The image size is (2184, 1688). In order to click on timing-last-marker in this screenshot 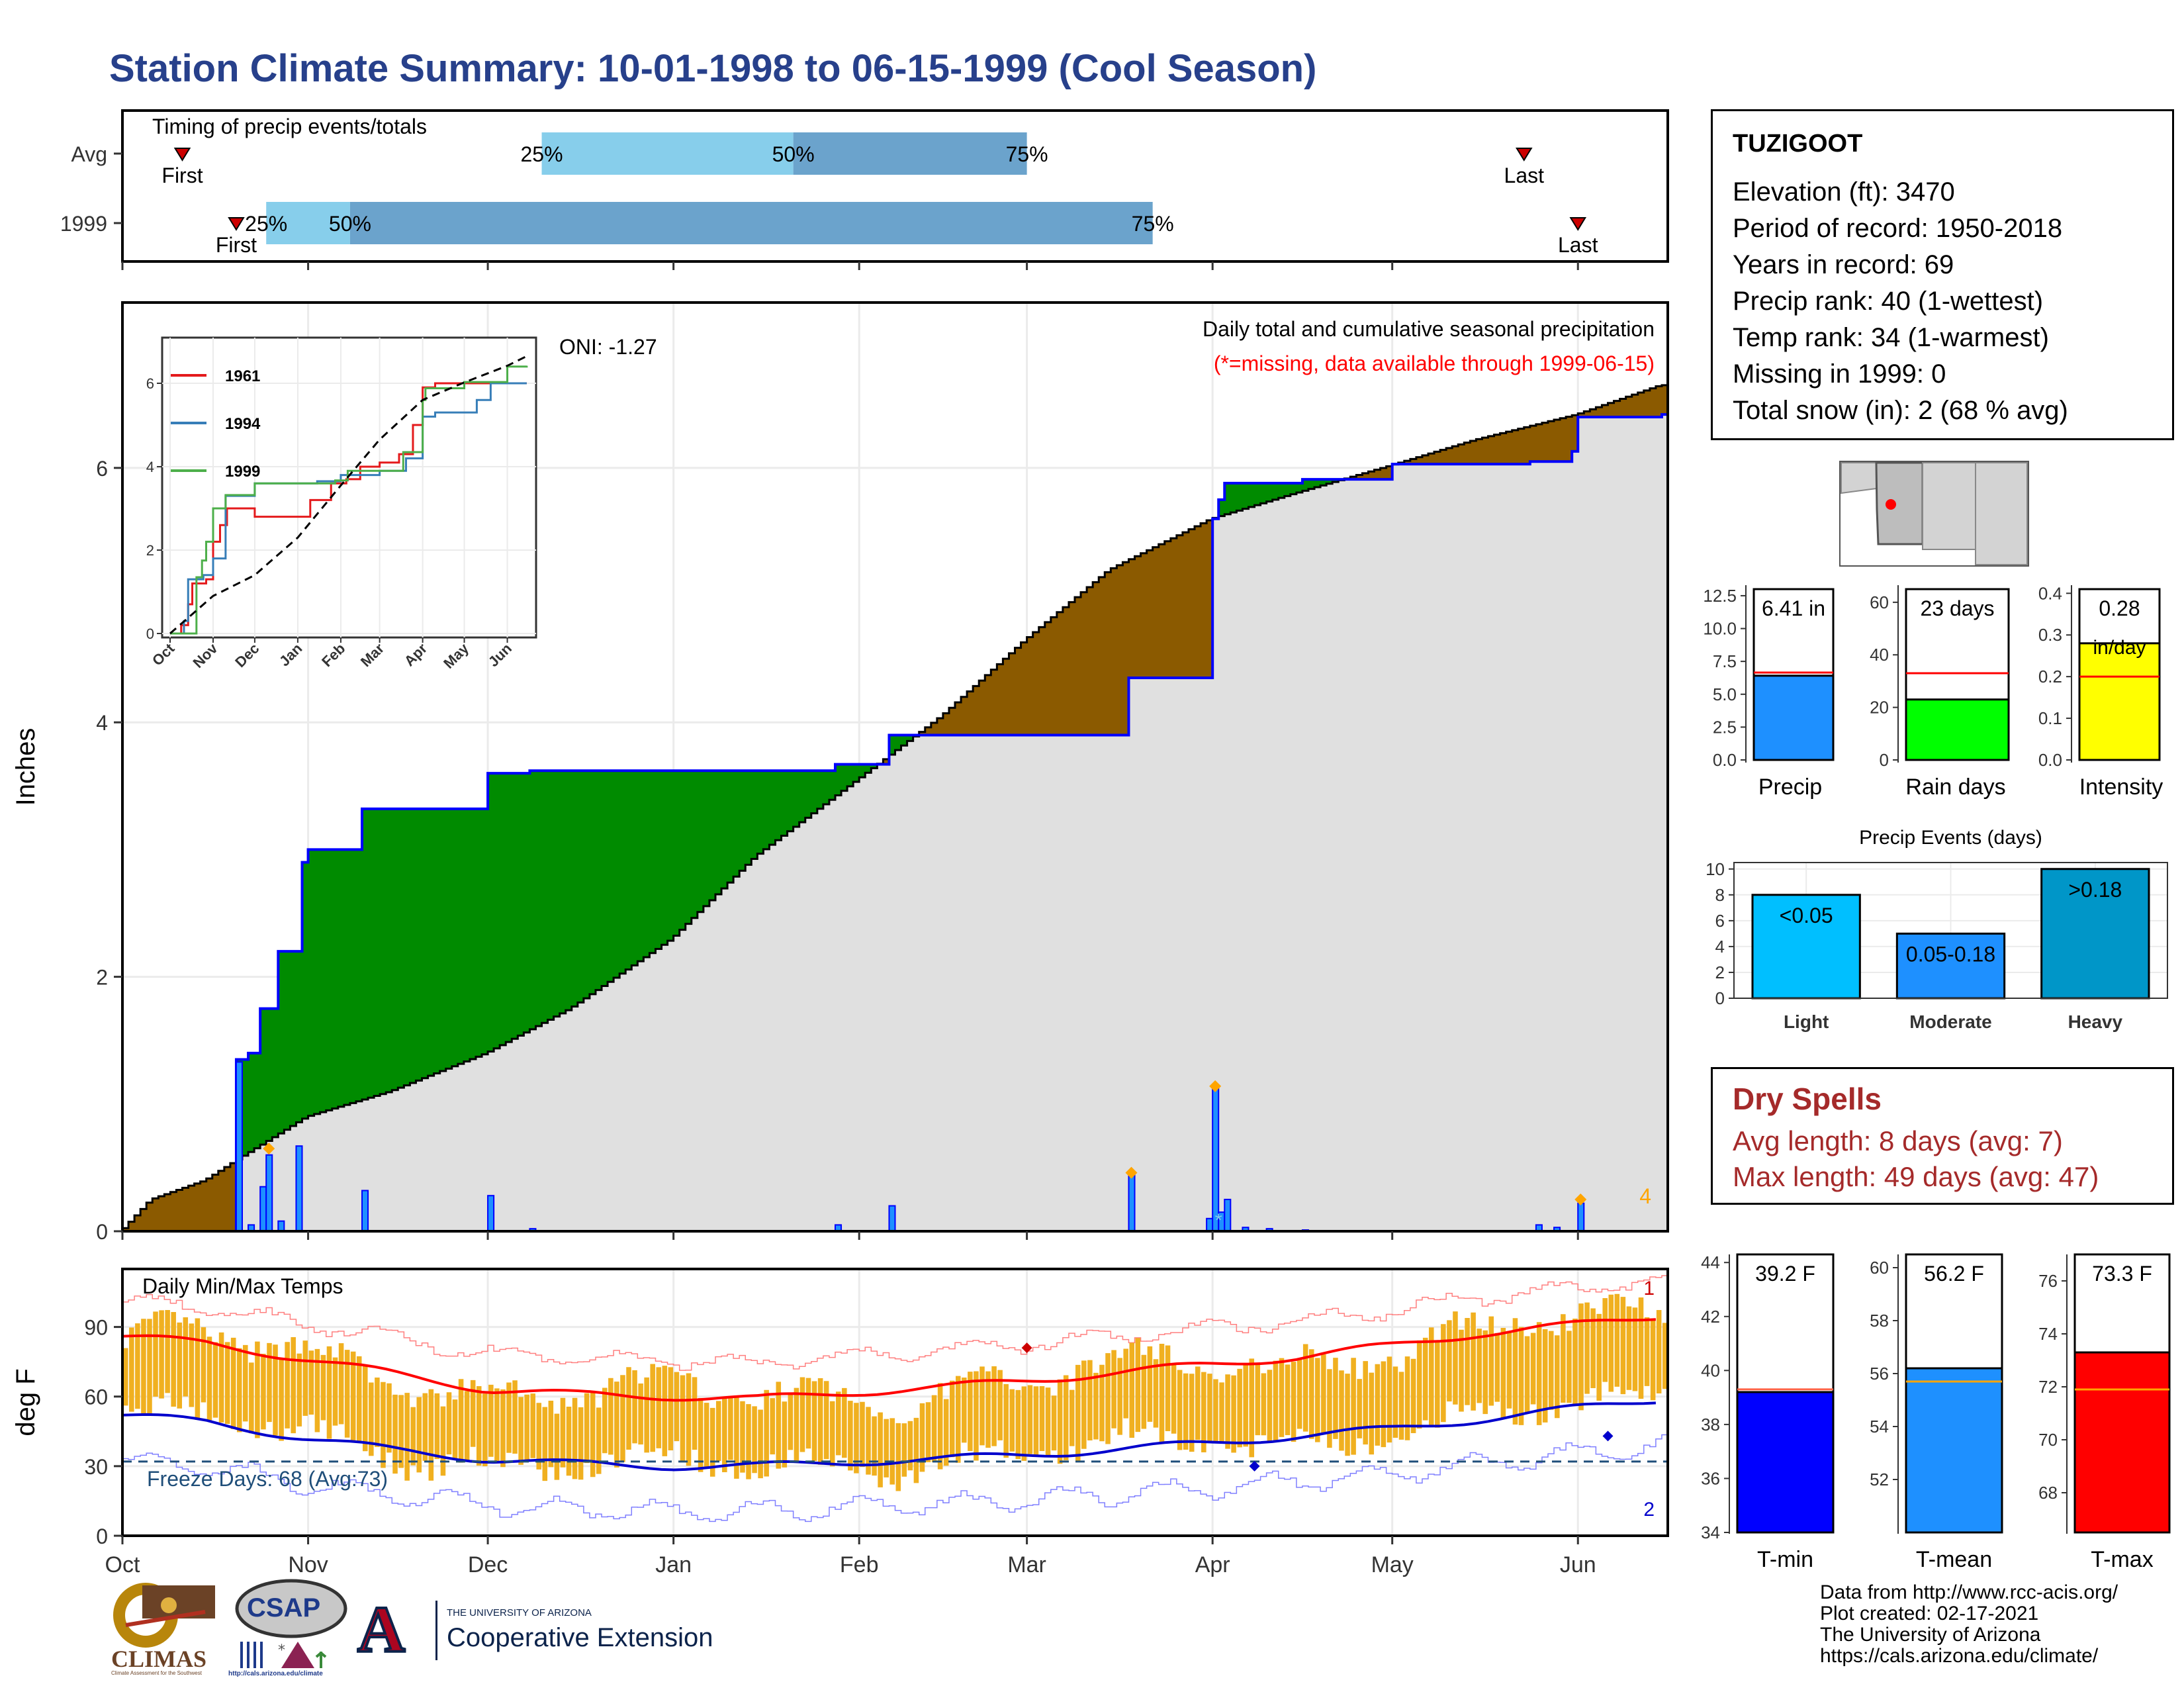, I will do `click(1578, 224)`.